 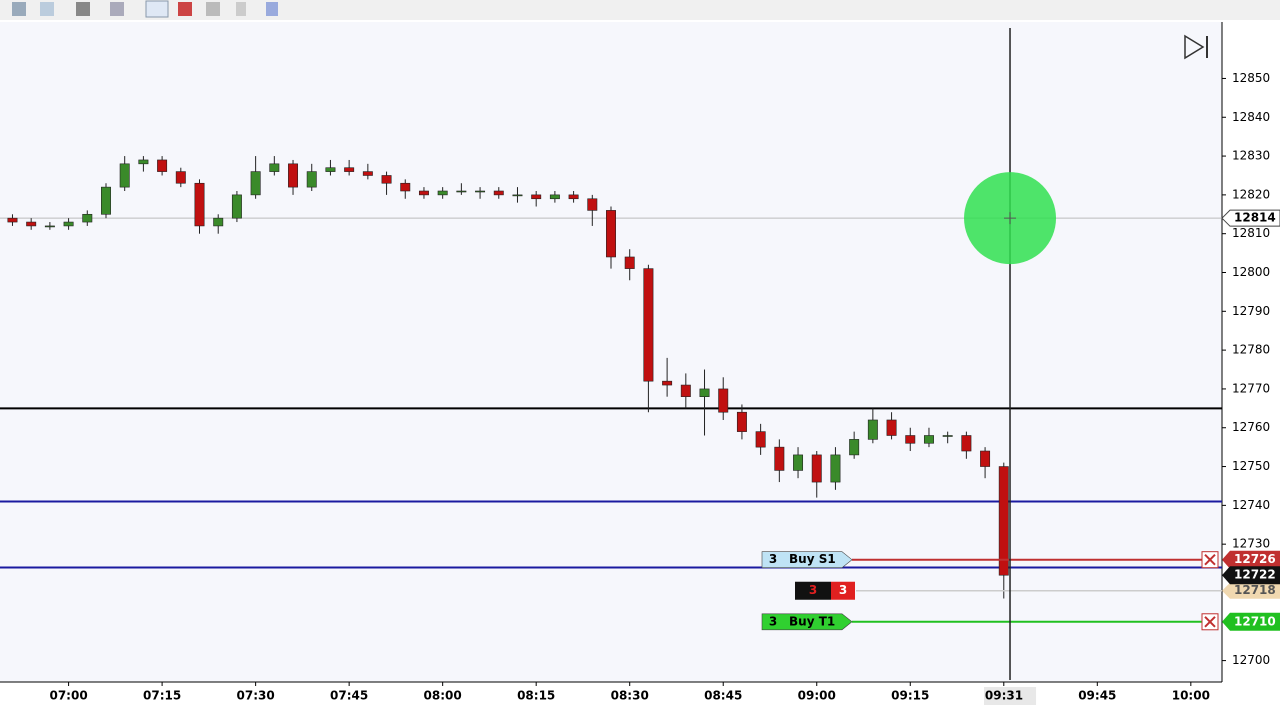 What do you see at coordinates (640, 10) in the screenshot?
I see `toolbar` at bounding box center [640, 10].